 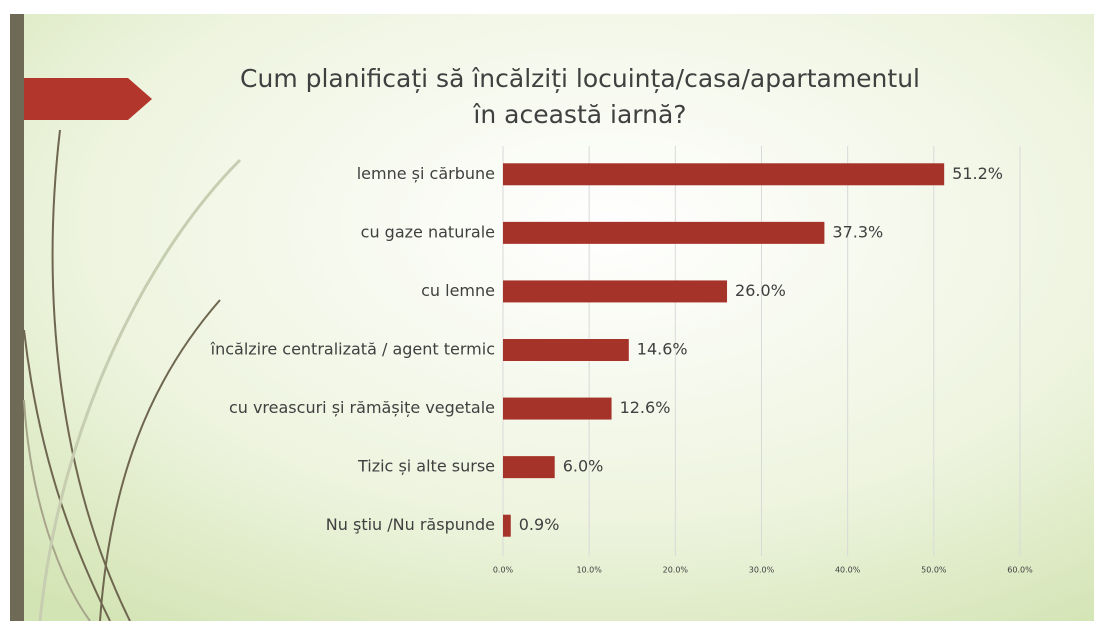 I want to click on x-tick-label: 10.0%, so click(x=589, y=570).